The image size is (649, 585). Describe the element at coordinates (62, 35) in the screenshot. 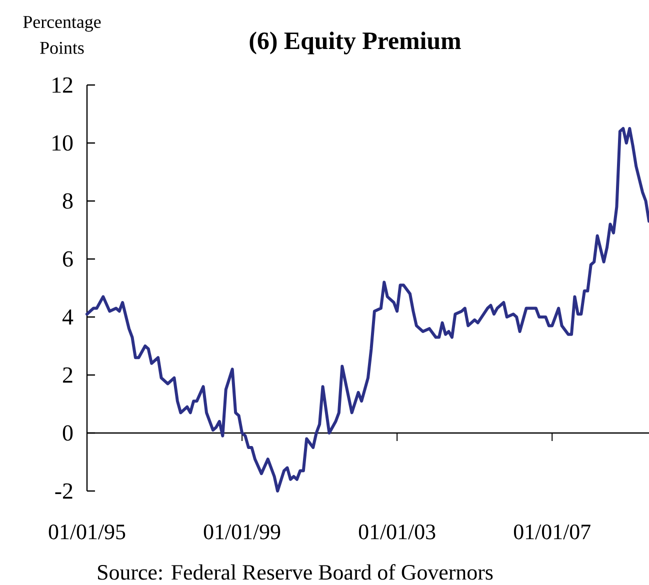

I see `y-axis-title: Percentage Points` at that location.